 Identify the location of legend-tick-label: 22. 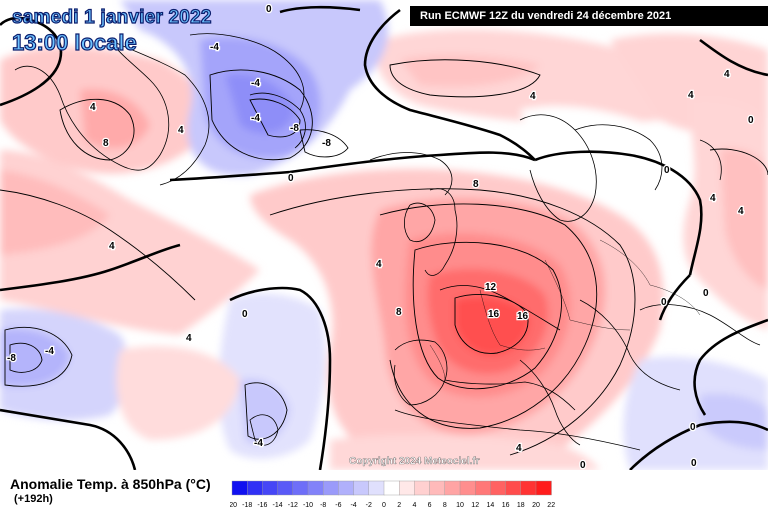
(551, 505).